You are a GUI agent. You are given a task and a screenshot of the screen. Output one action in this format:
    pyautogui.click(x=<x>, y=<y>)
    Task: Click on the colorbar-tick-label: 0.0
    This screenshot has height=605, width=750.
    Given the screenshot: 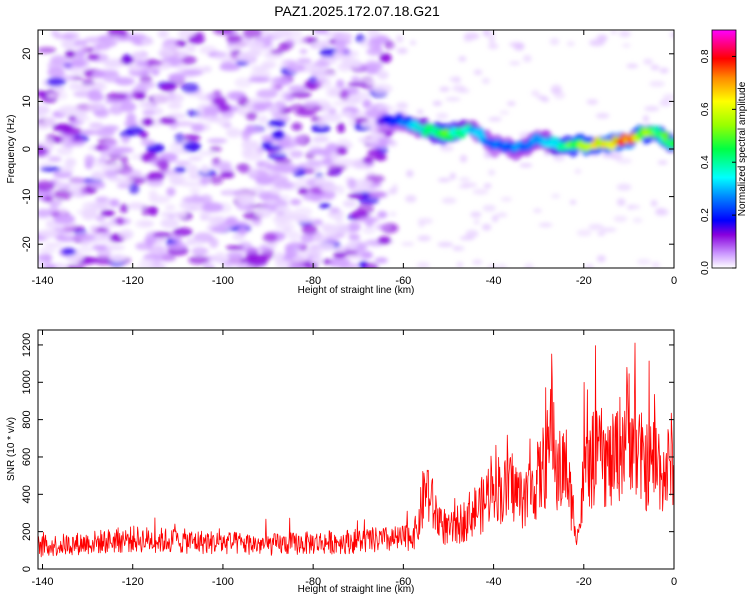 What is the action you would take?
    pyautogui.click(x=705, y=268)
    